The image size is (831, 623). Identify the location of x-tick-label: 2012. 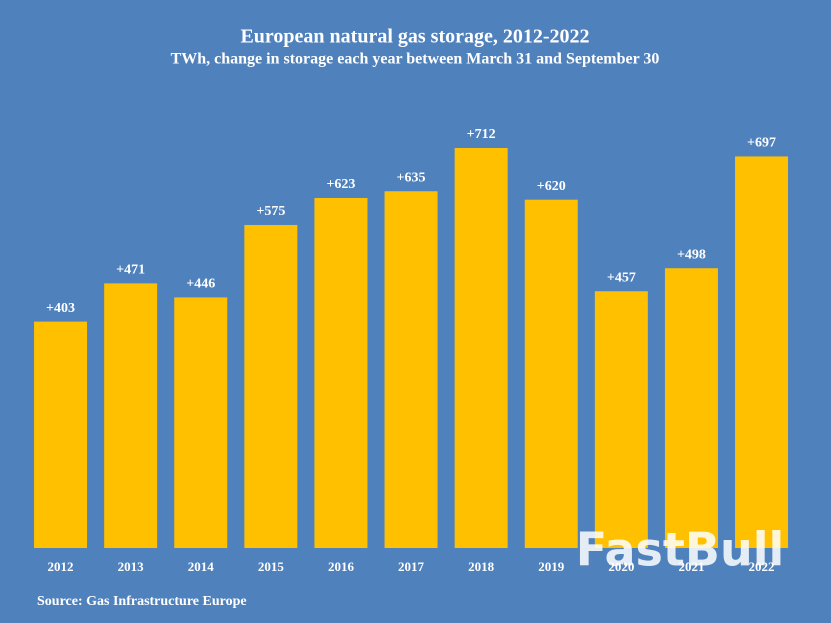
(61, 566).